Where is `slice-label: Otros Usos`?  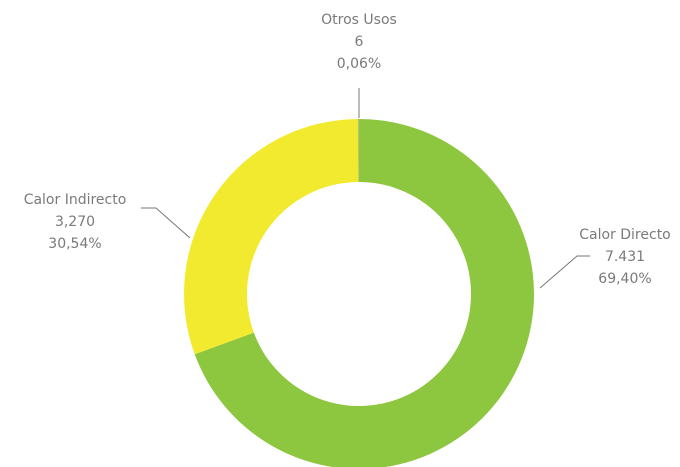 slice-label: Otros Usos is located at coordinates (359, 20).